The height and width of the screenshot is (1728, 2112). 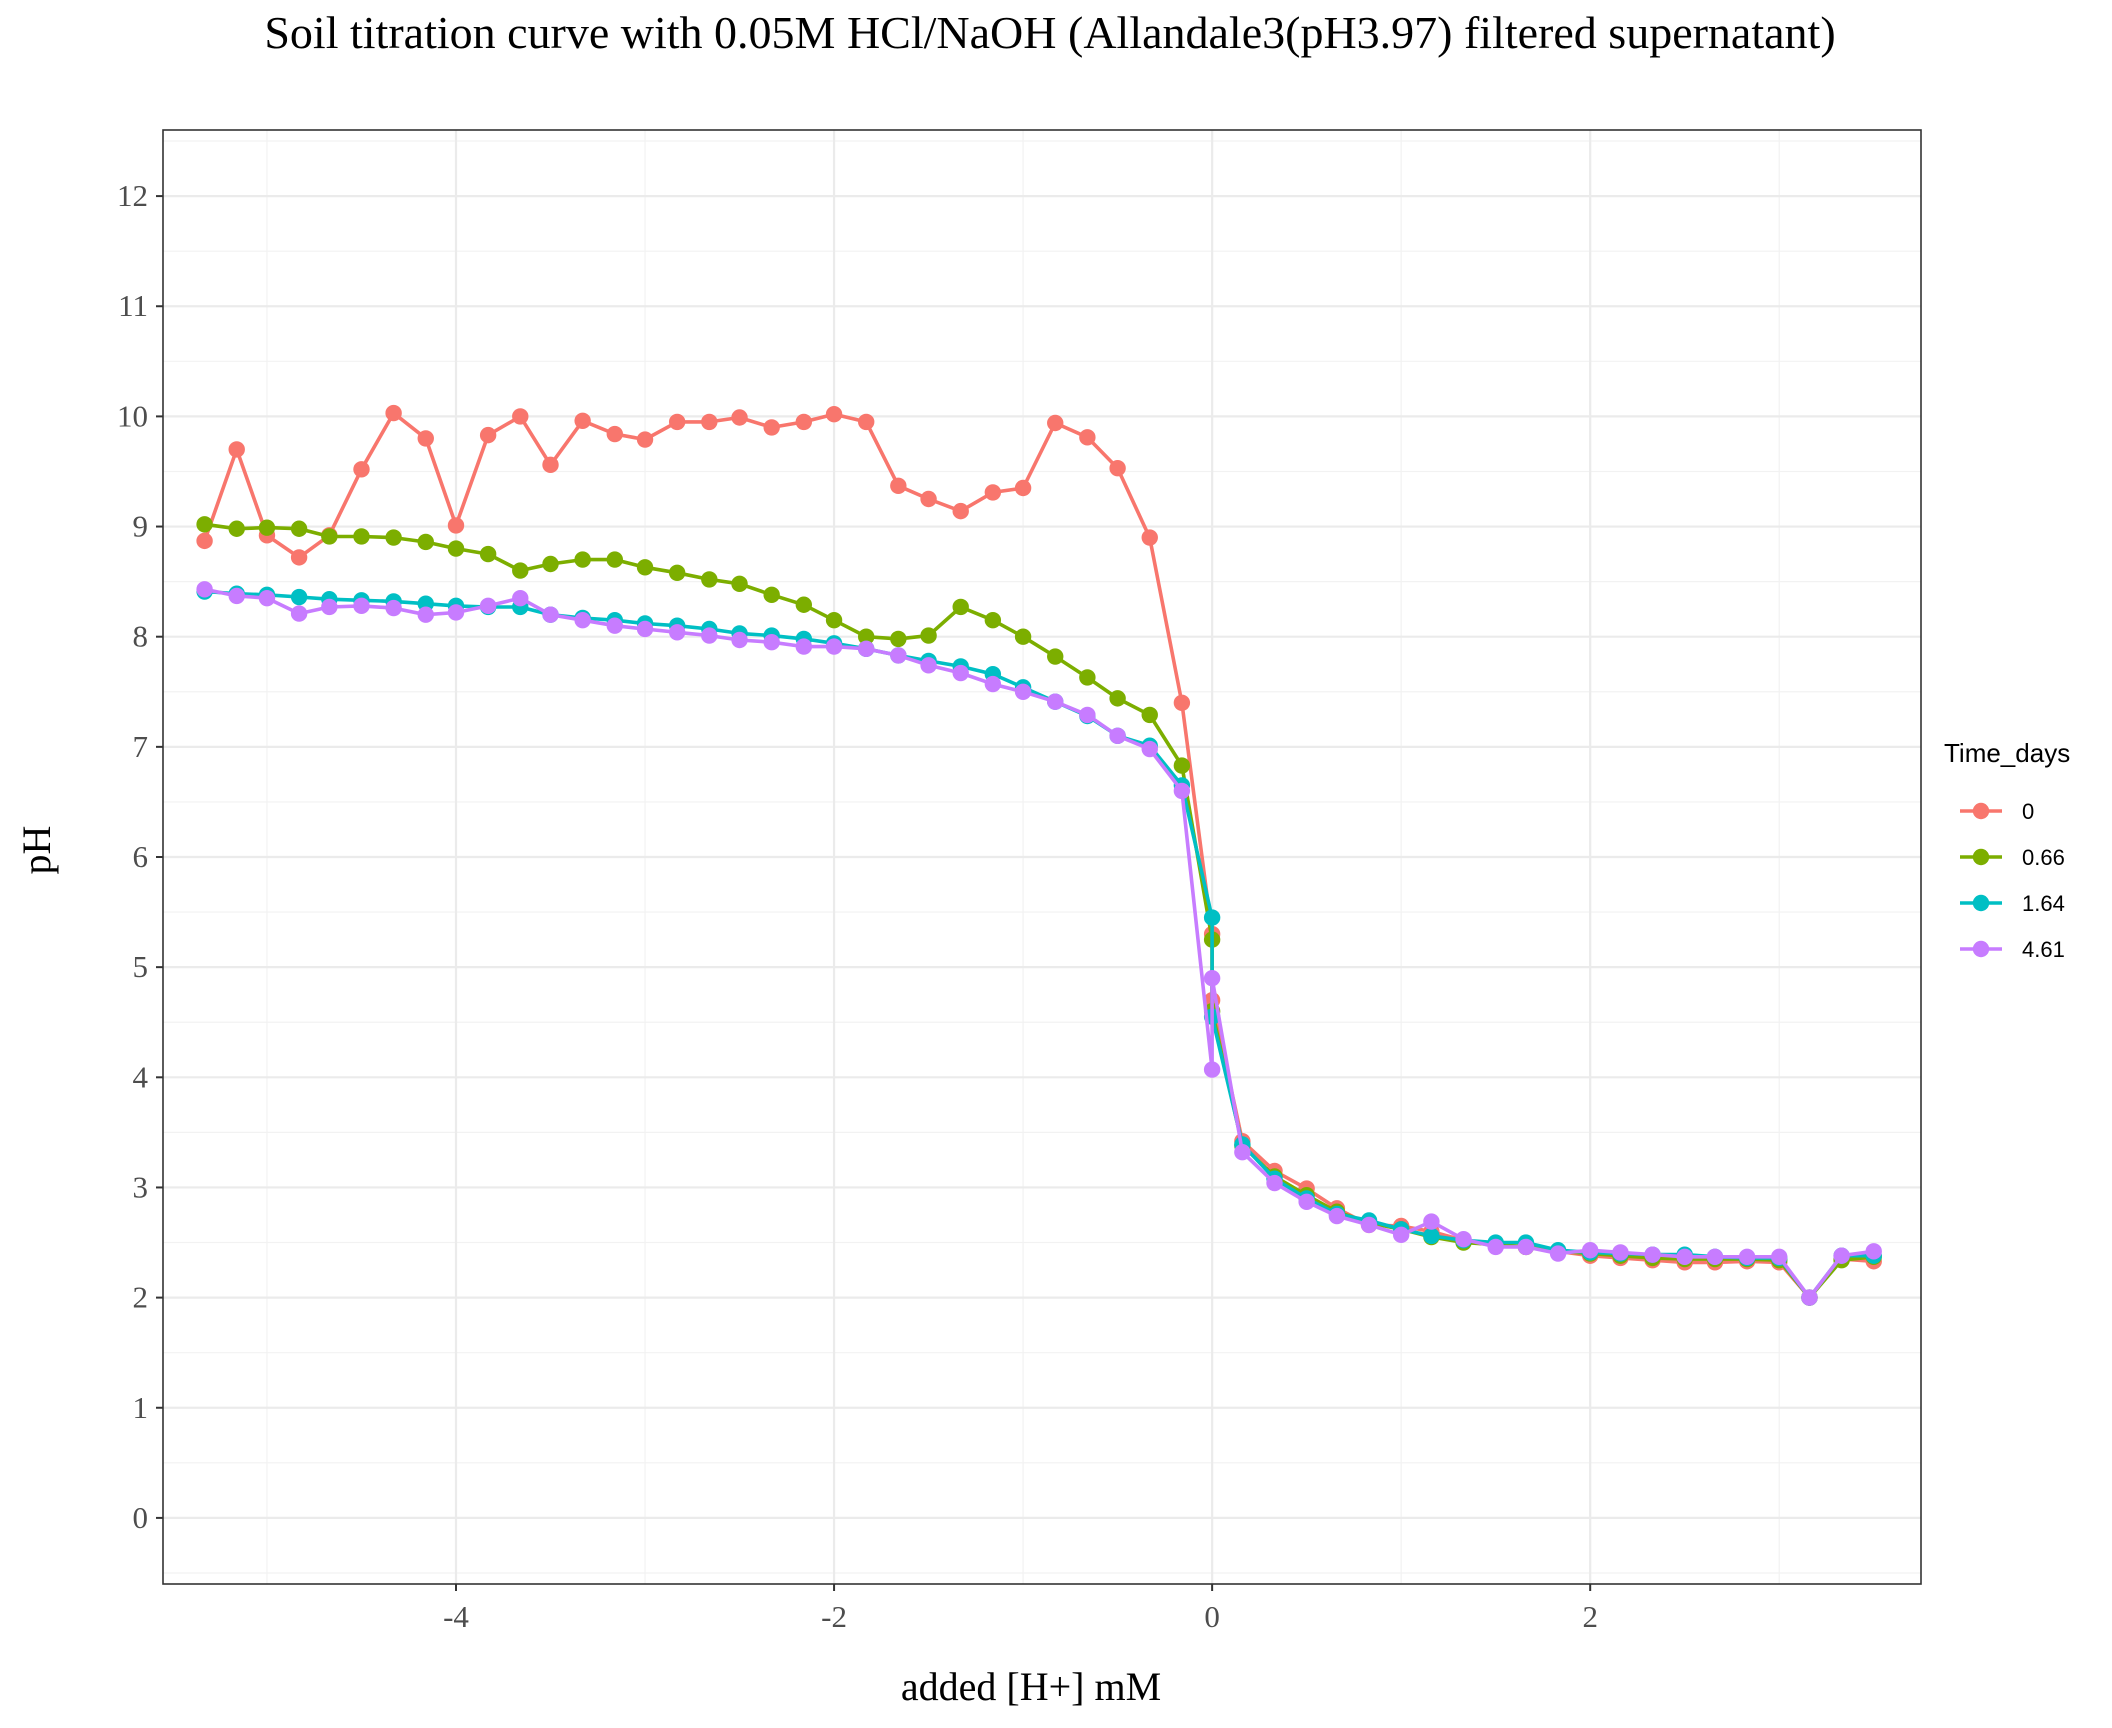 What do you see at coordinates (141, 1407) in the screenshot?
I see `y-tick-label: 1` at bounding box center [141, 1407].